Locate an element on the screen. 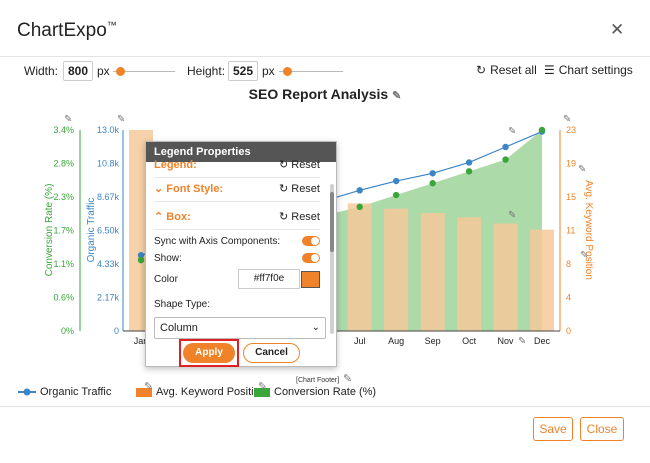 This screenshot has width=650, height=463. sync-axis-toggle is located at coordinates (311, 241).